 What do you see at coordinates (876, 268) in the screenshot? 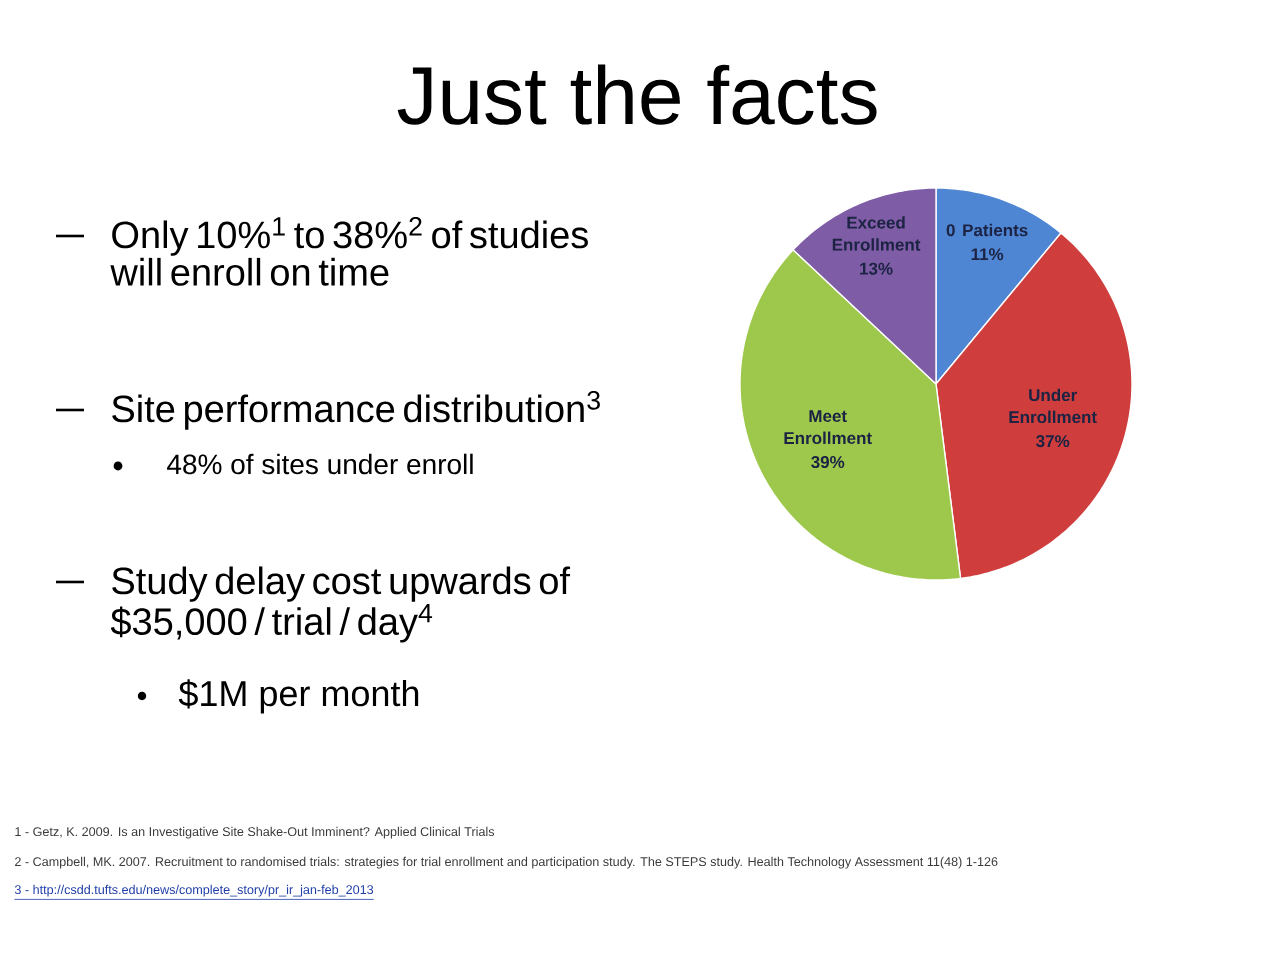
I see `data-label: 13%` at bounding box center [876, 268].